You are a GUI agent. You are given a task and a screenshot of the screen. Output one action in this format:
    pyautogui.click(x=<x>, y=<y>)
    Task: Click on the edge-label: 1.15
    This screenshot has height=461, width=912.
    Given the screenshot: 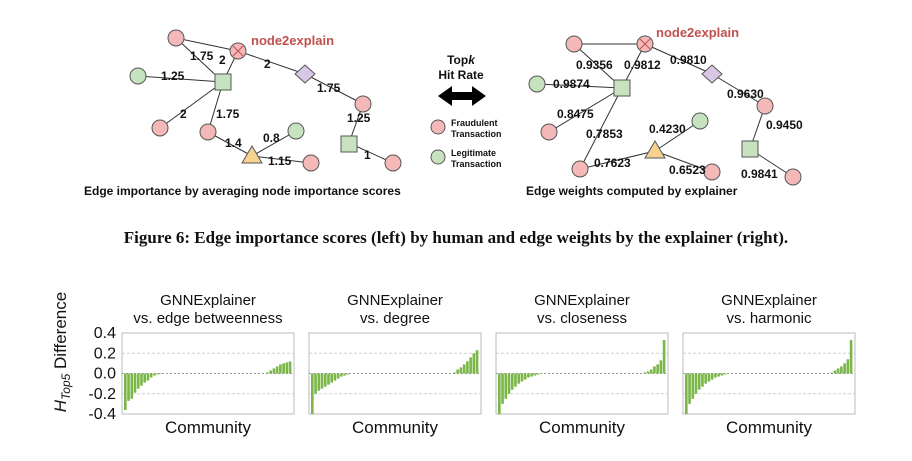 What is the action you would take?
    pyautogui.click(x=280, y=161)
    